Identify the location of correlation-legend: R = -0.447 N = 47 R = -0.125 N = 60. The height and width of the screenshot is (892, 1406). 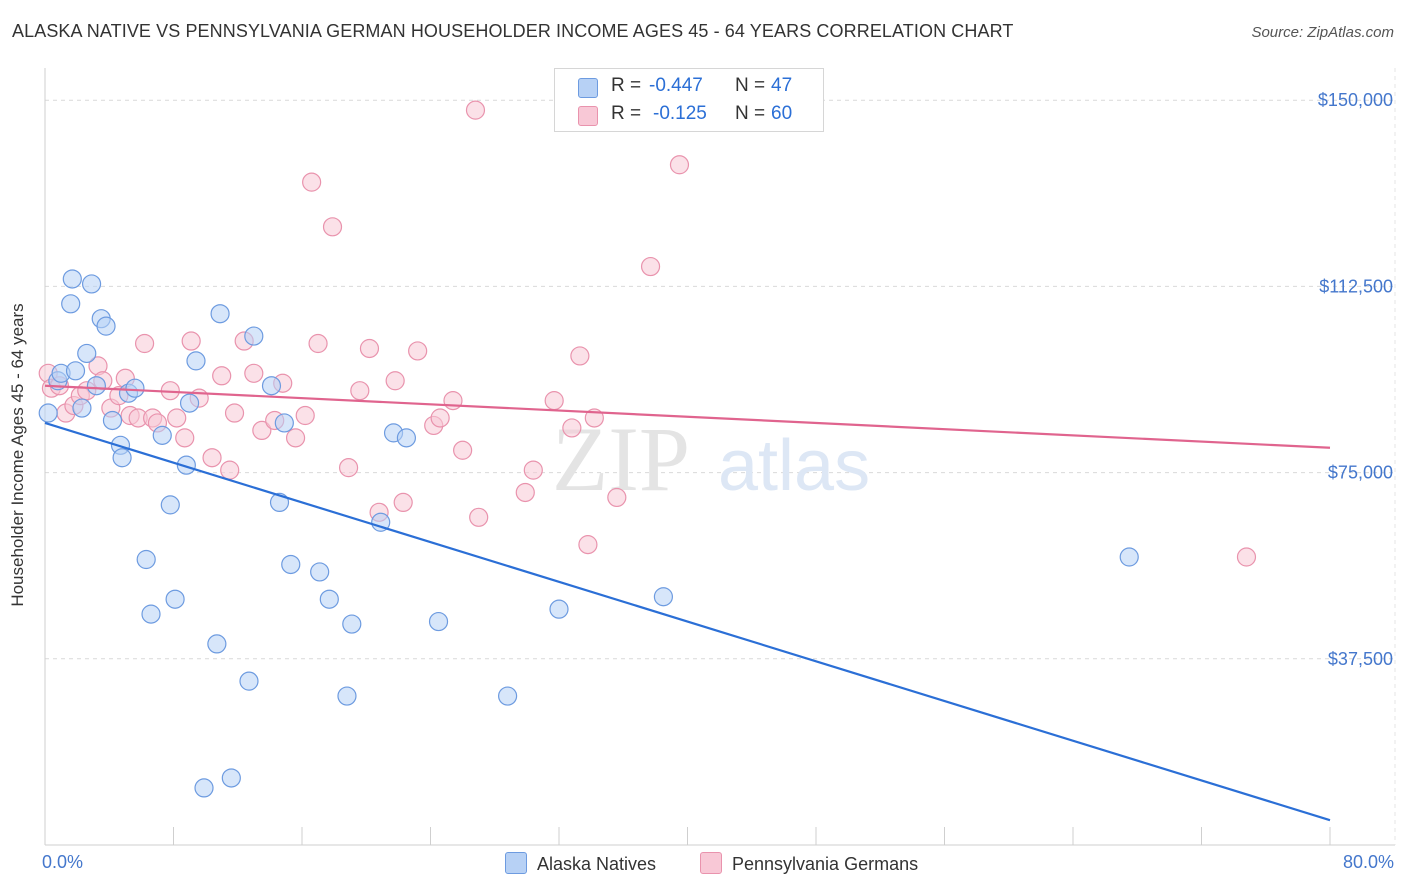
(689, 100).